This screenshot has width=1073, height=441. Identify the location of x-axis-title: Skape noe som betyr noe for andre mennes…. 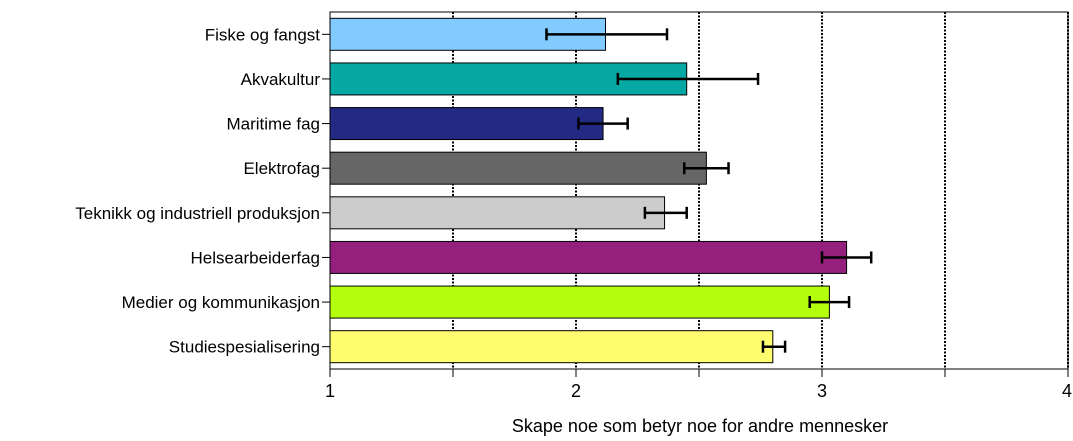
(700, 426).